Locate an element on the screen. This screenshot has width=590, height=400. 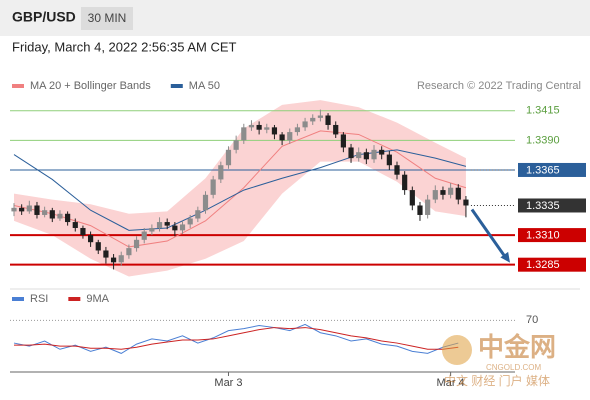
legend-label: RSI is located at coordinates (39, 299).